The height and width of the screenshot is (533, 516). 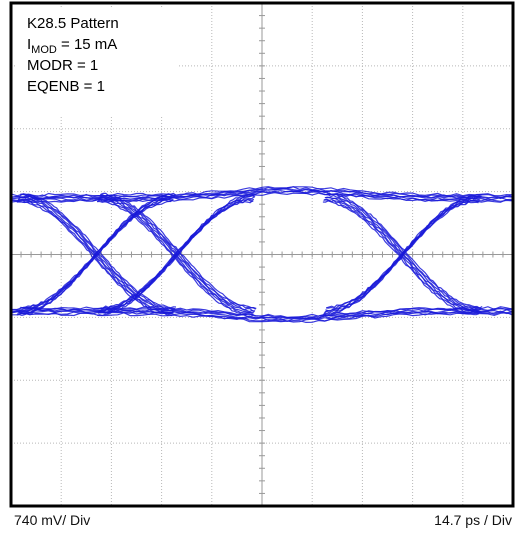 I want to click on imod-subscript: MOD, so click(x=44, y=50).